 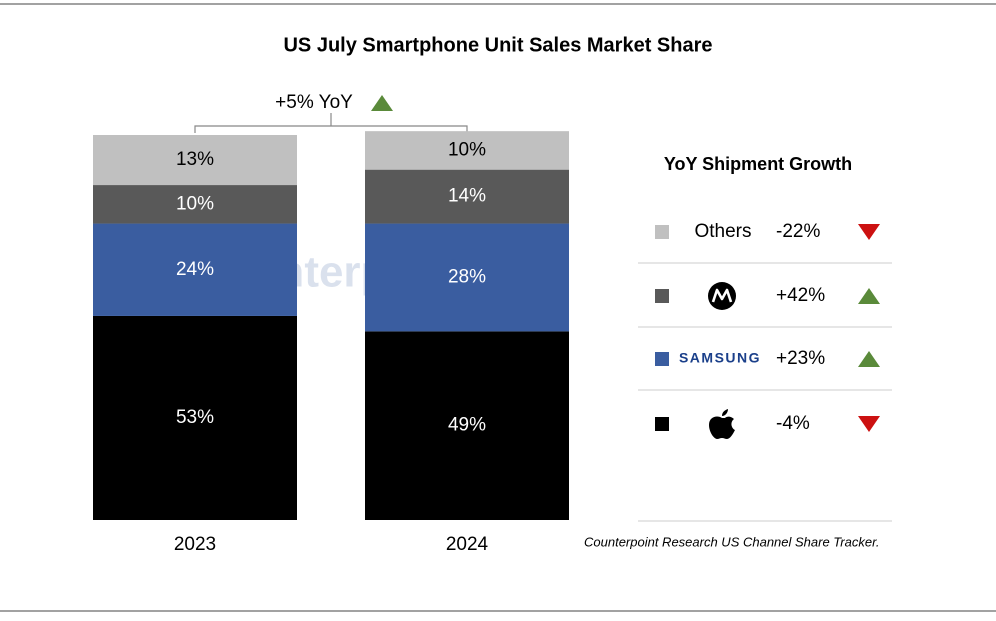 I want to click on legend-label: SAMSUNG, so click(x=720, y=358).